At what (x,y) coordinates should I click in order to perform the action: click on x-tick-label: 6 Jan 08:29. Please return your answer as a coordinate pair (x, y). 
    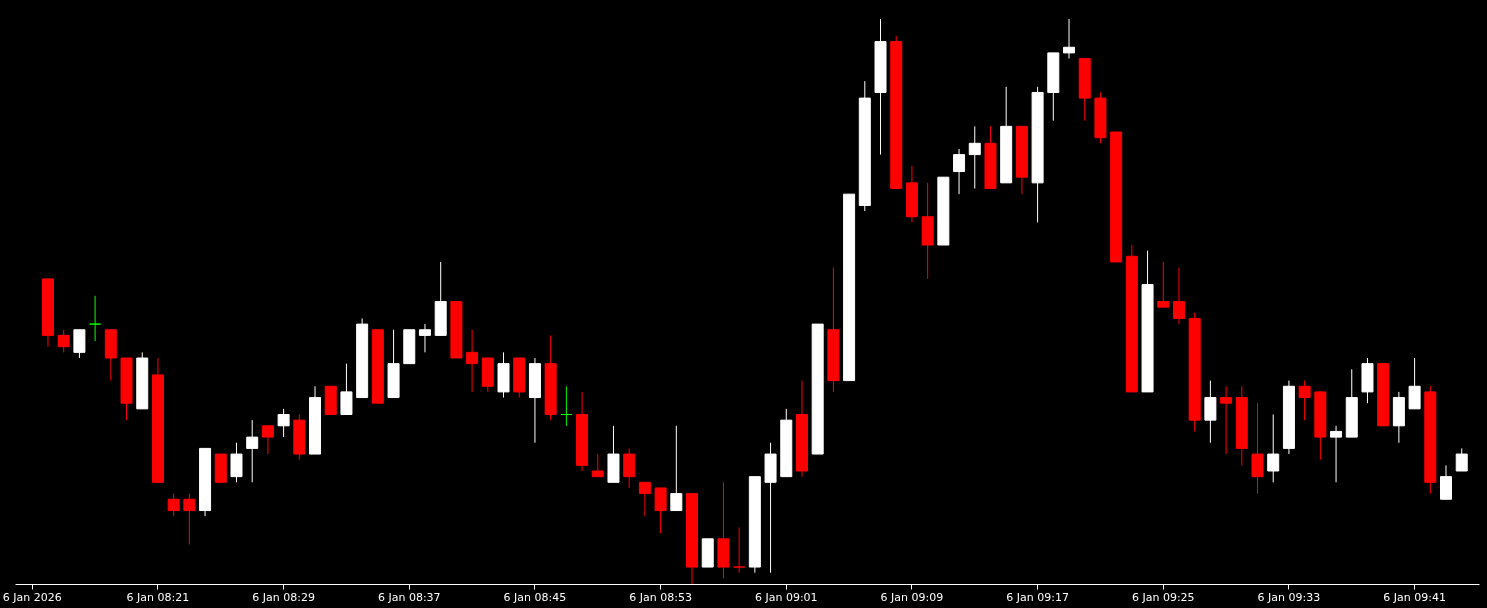
    Looking at the image, I should click on (283, 597).